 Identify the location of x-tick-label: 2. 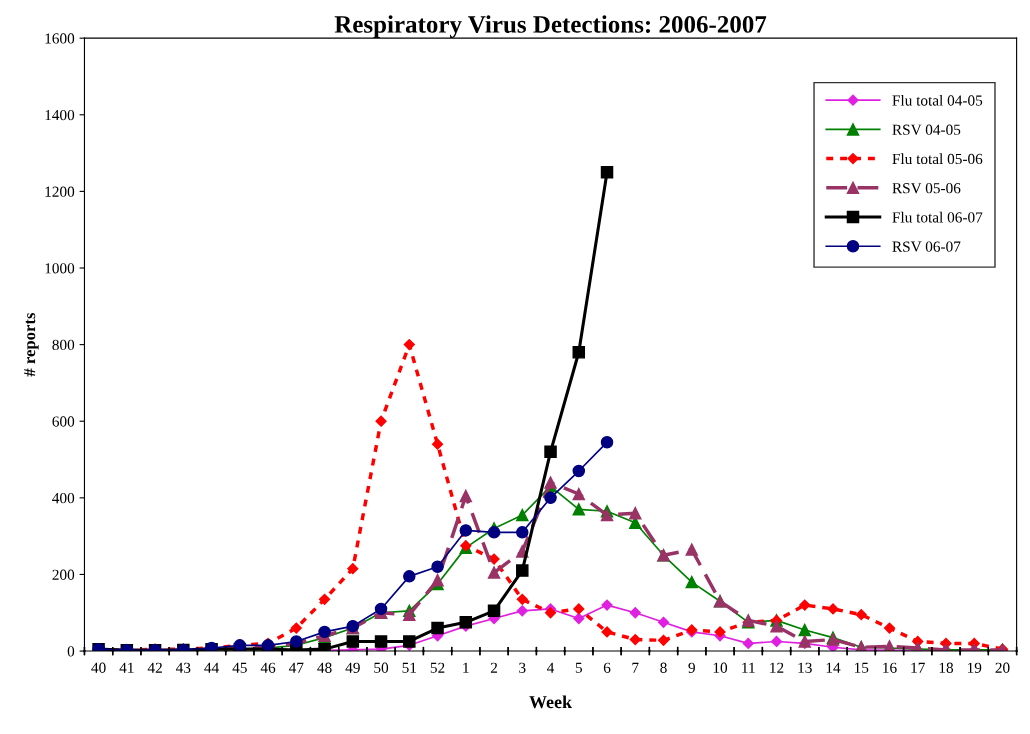
(494, 667).